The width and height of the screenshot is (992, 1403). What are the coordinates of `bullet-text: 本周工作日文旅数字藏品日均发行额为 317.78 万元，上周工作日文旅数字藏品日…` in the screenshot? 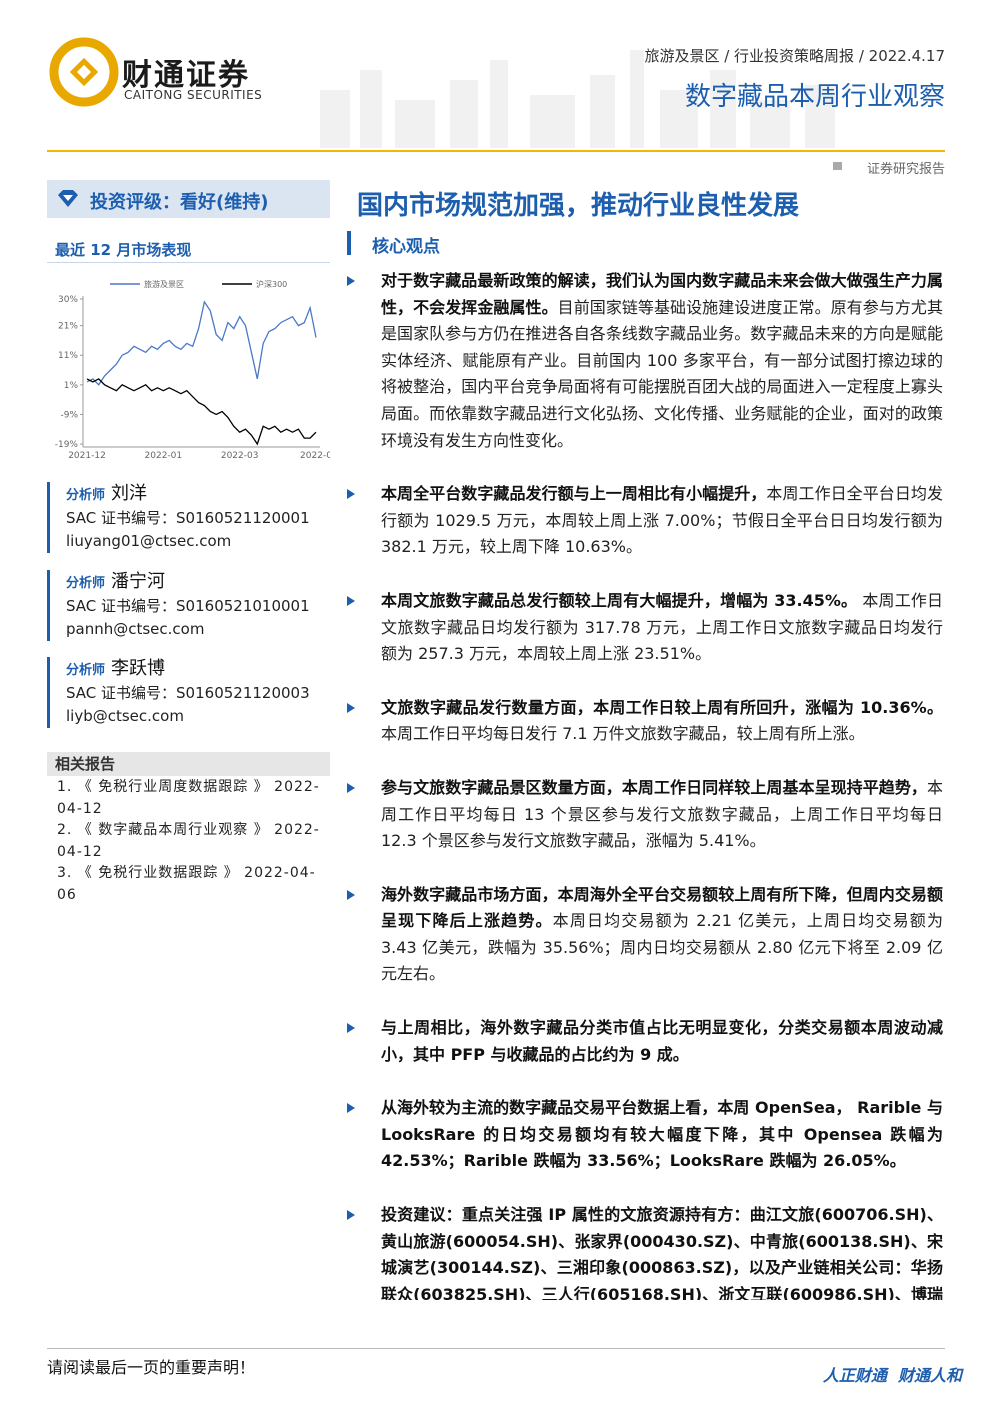 It's located at (662, 627).